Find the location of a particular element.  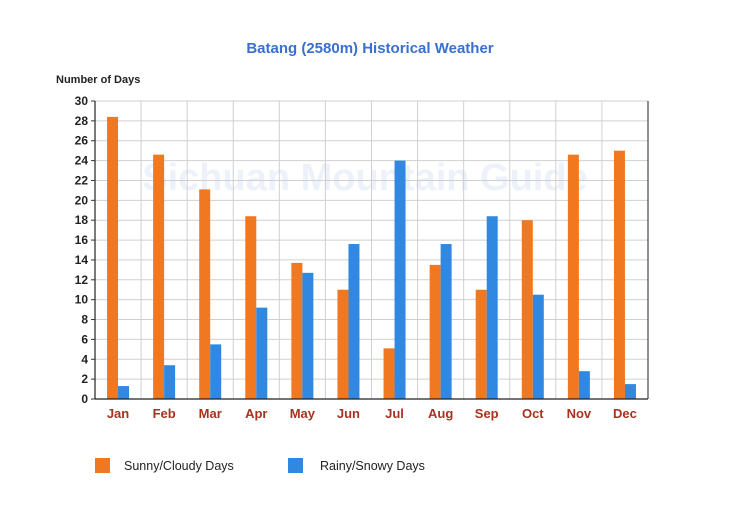

bar-rainy-oct is located at coordinates (538, 346).